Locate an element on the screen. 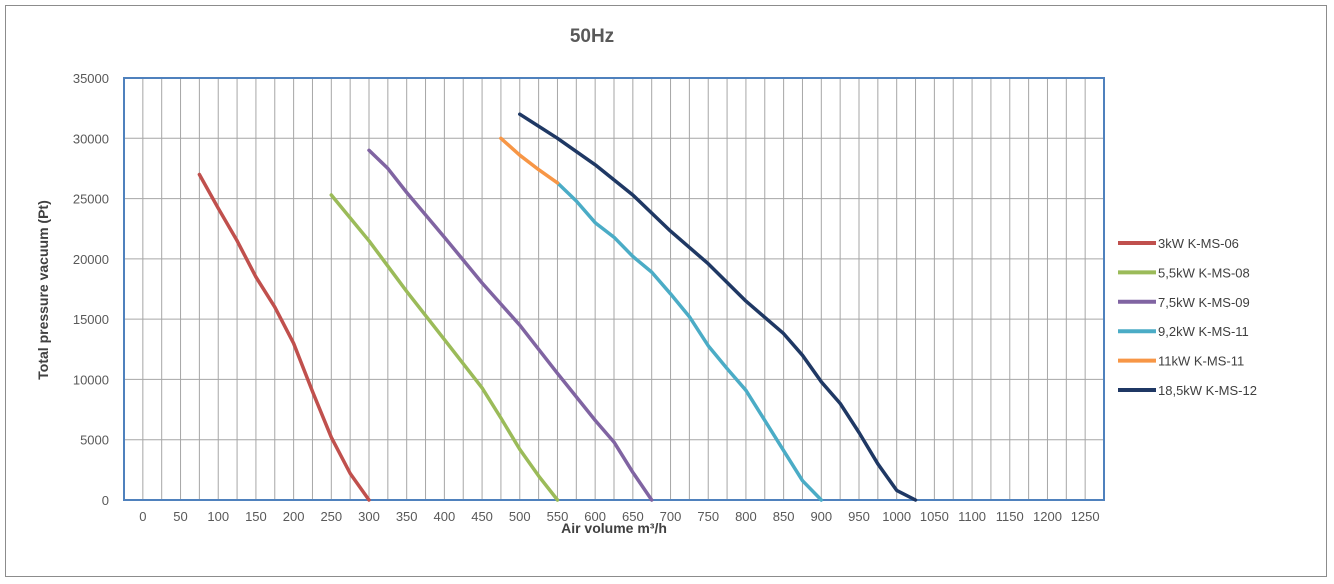 Image resolution: width=1334 pixels, height=584 pixels. legend-label: 3kW K-MS-06 is located at coordinates (1198, 243).